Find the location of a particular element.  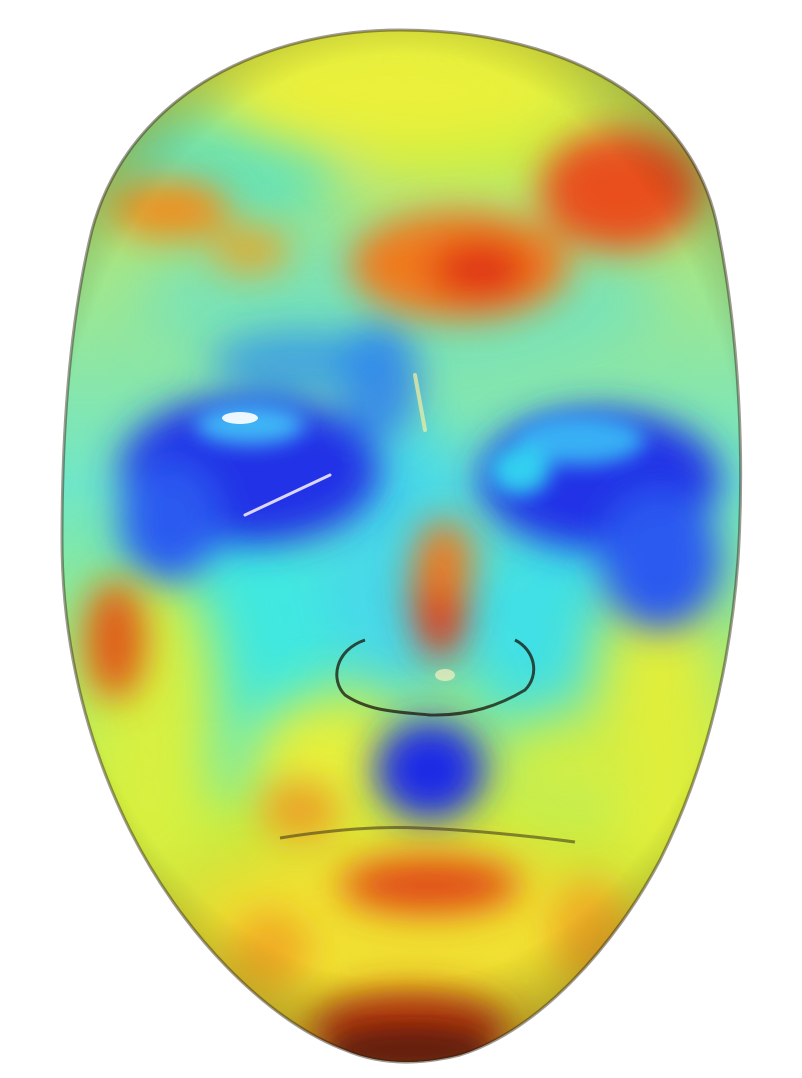

nose-outline is located at coordinates (435, 677).